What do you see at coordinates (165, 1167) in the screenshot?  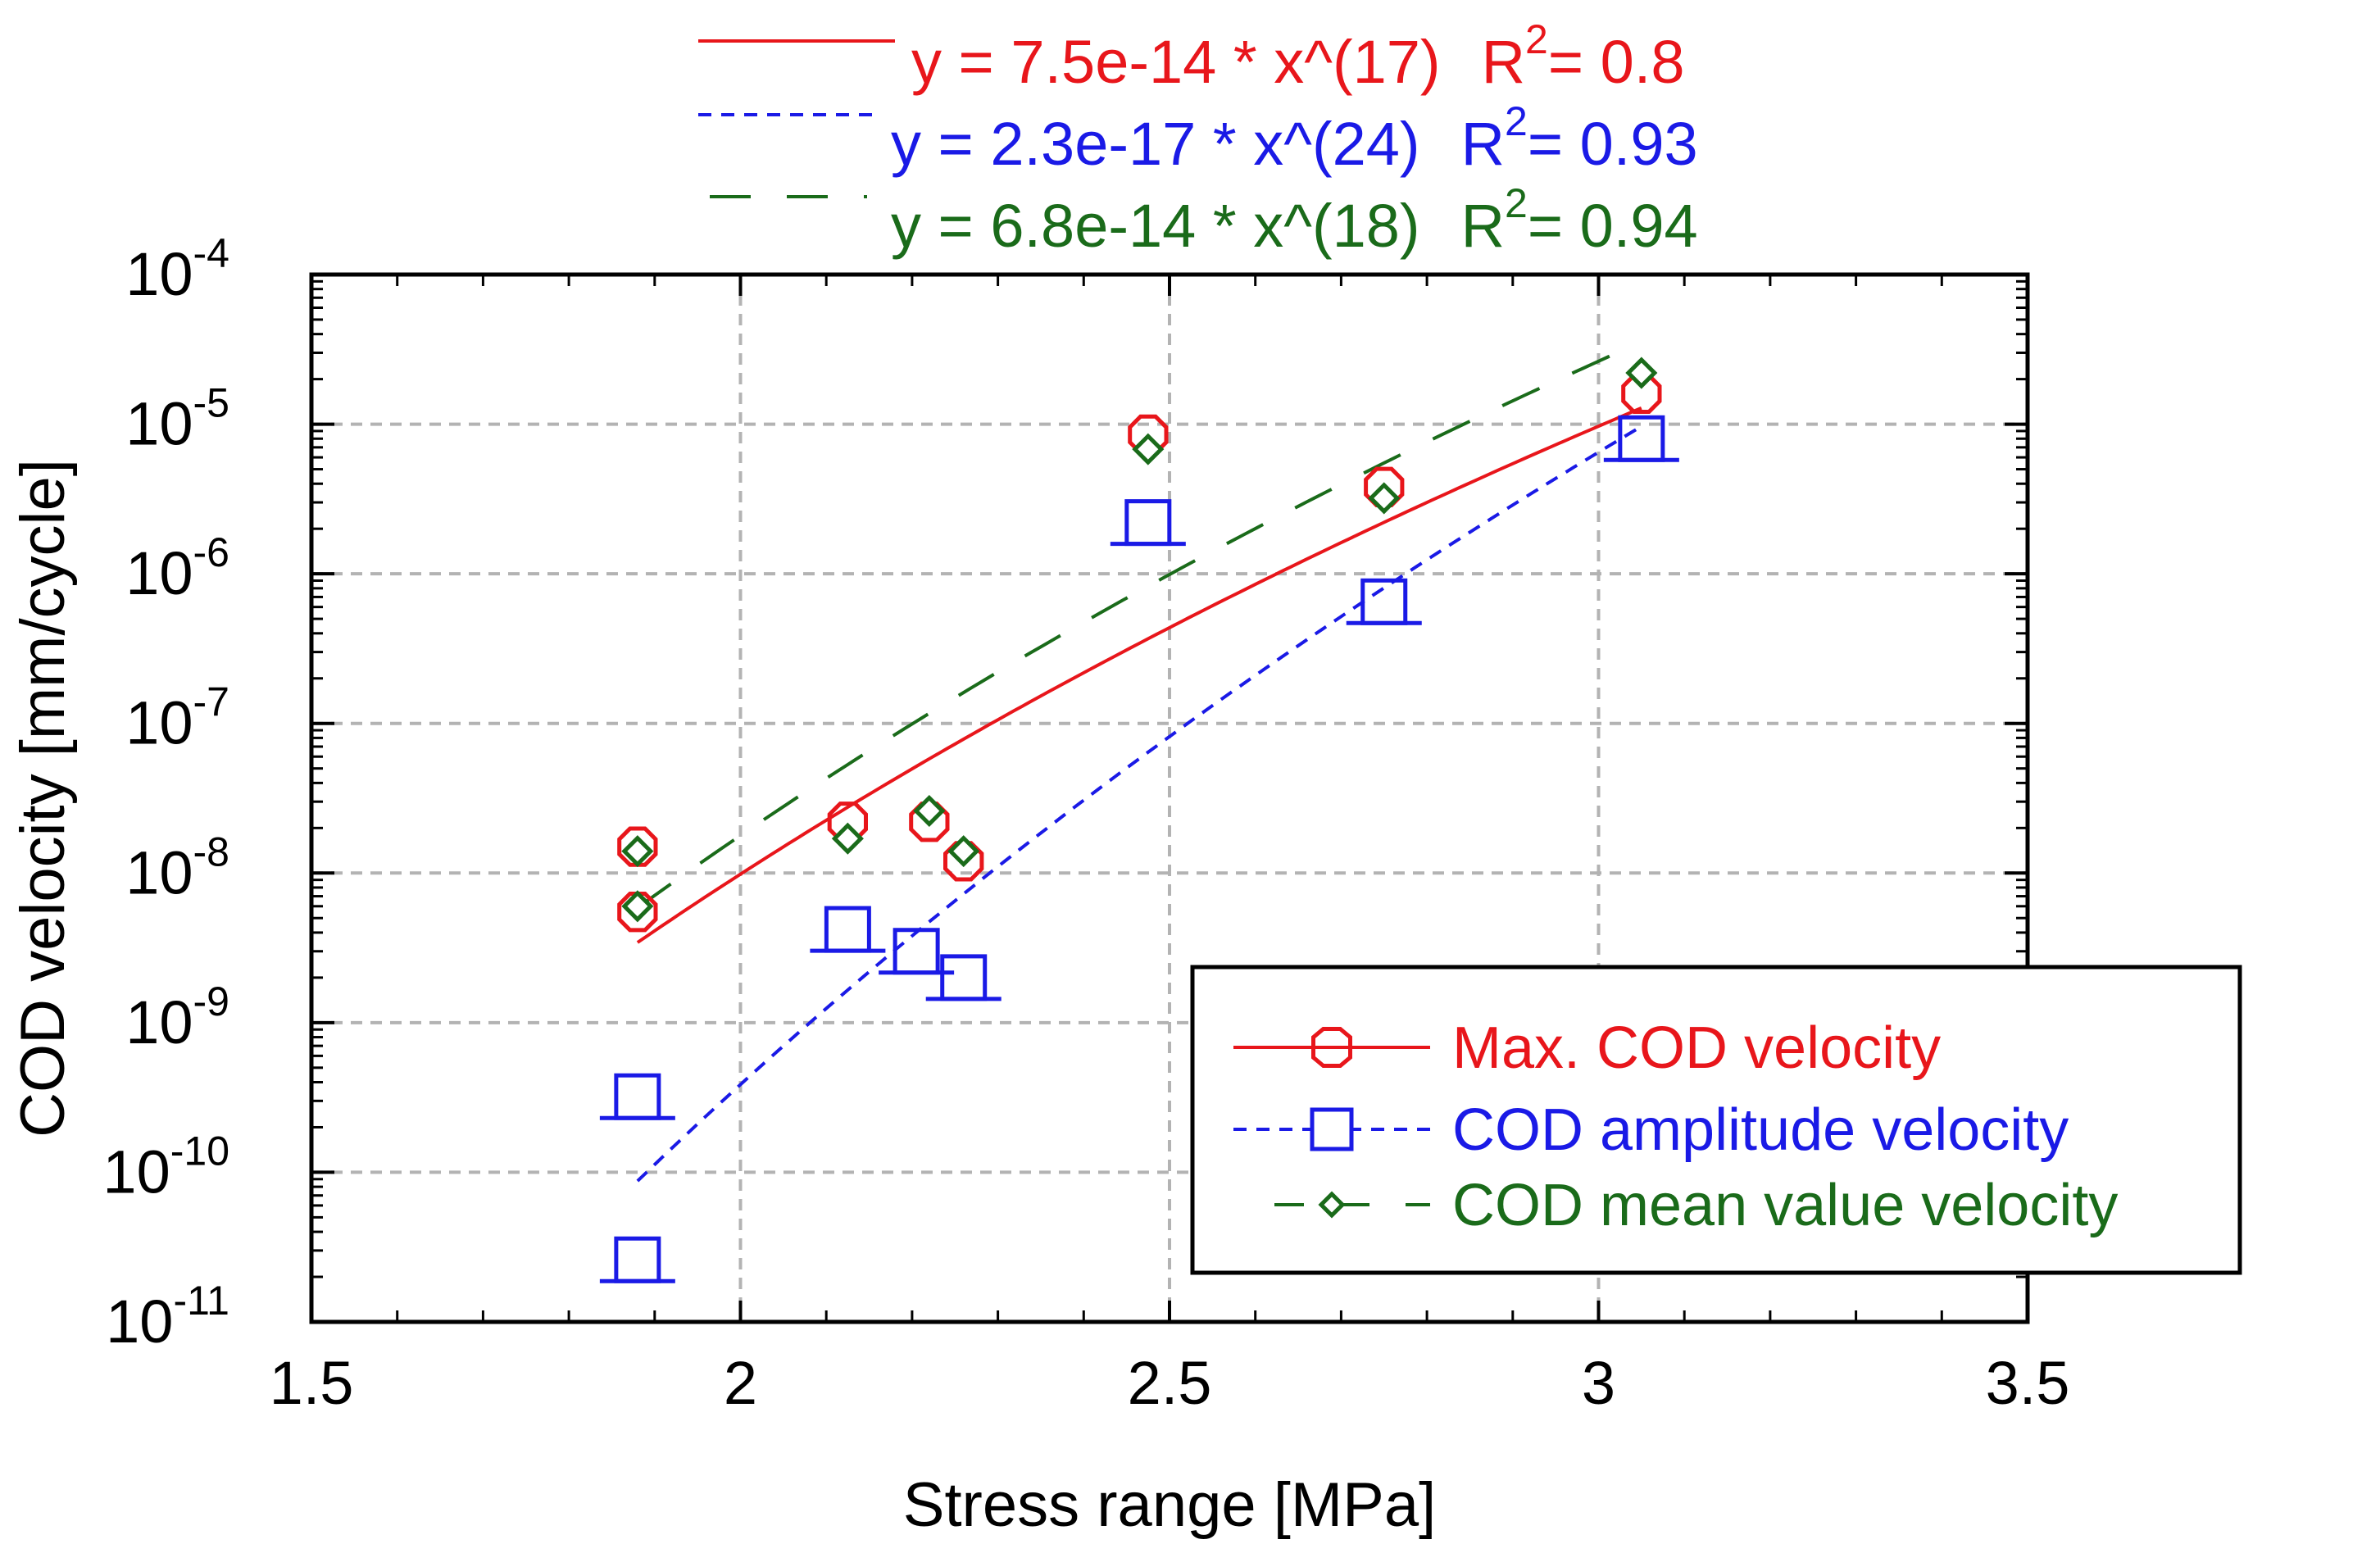 I see `y-tick-label: 10⁻¹⁰` at bounding box center [165, 1167].